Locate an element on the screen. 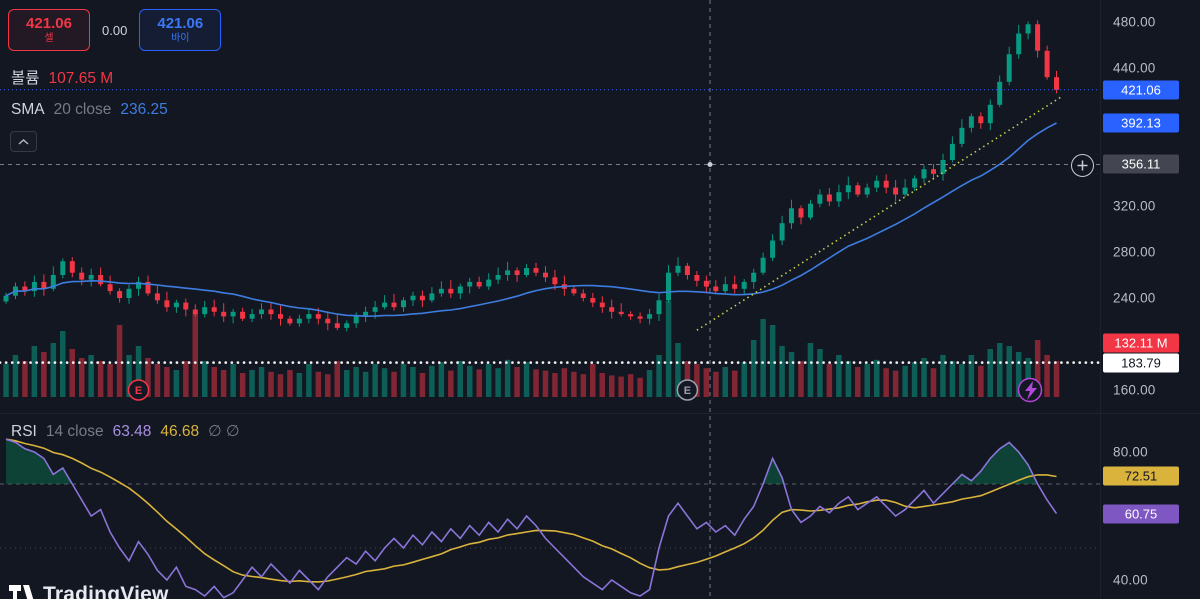 The image size is (1200, 599). rsi-legend-value: 63.48 is located at coordinates (132, 431).